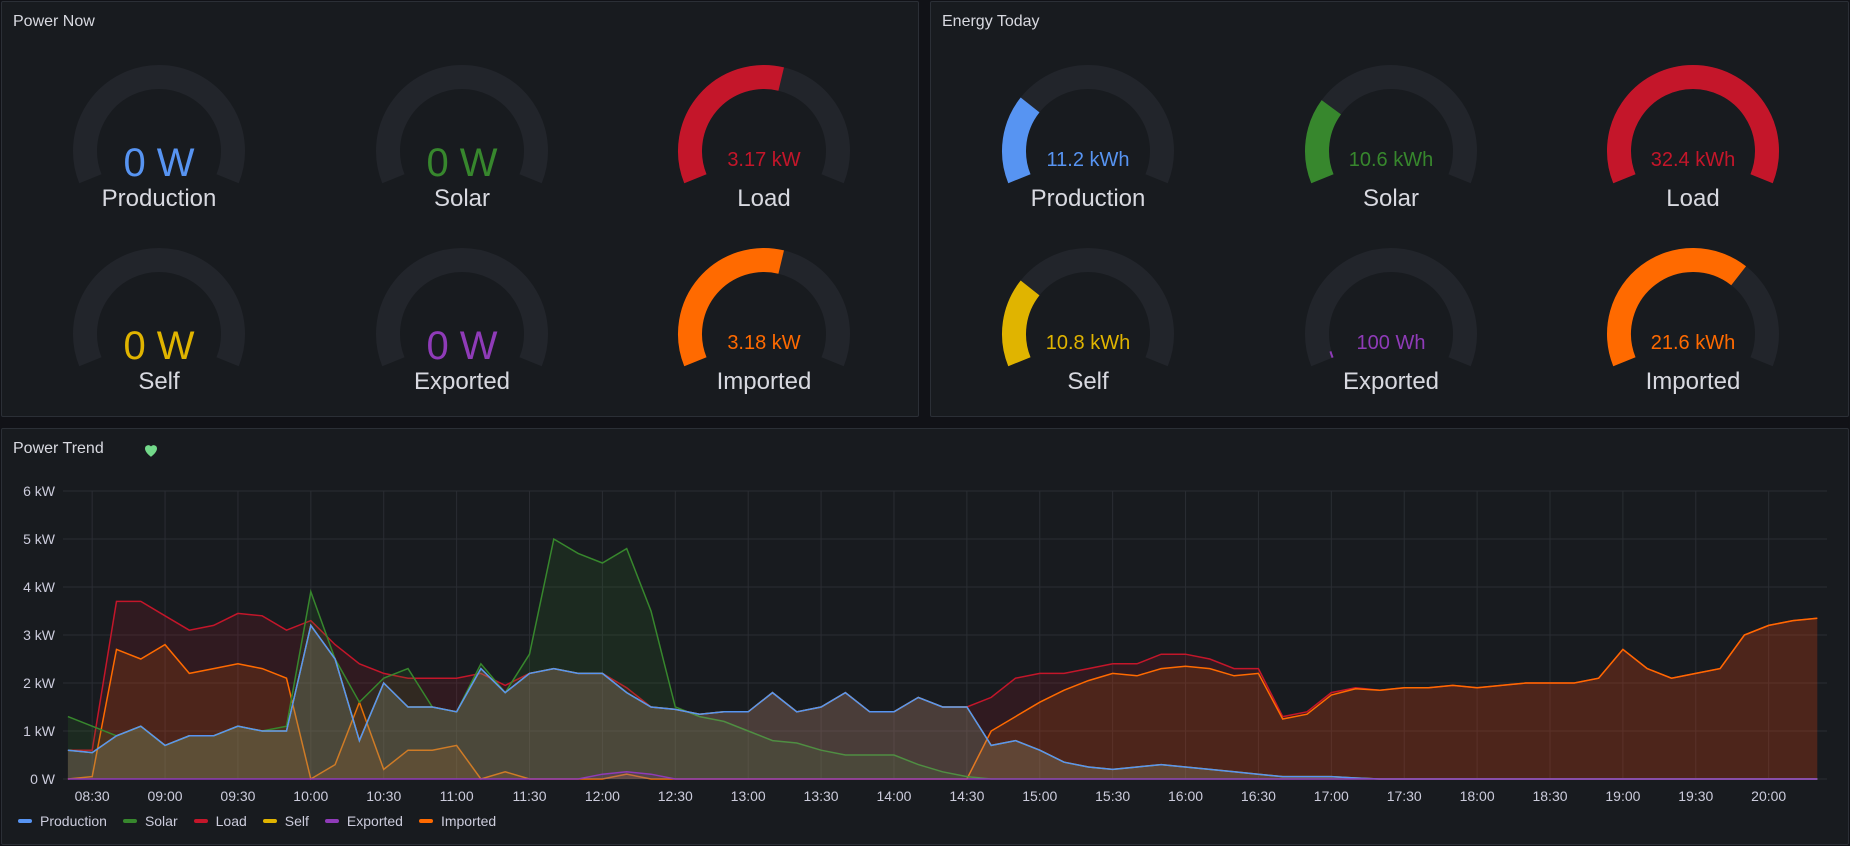  I want to click on legend-label: Solar, so click(161, 821).